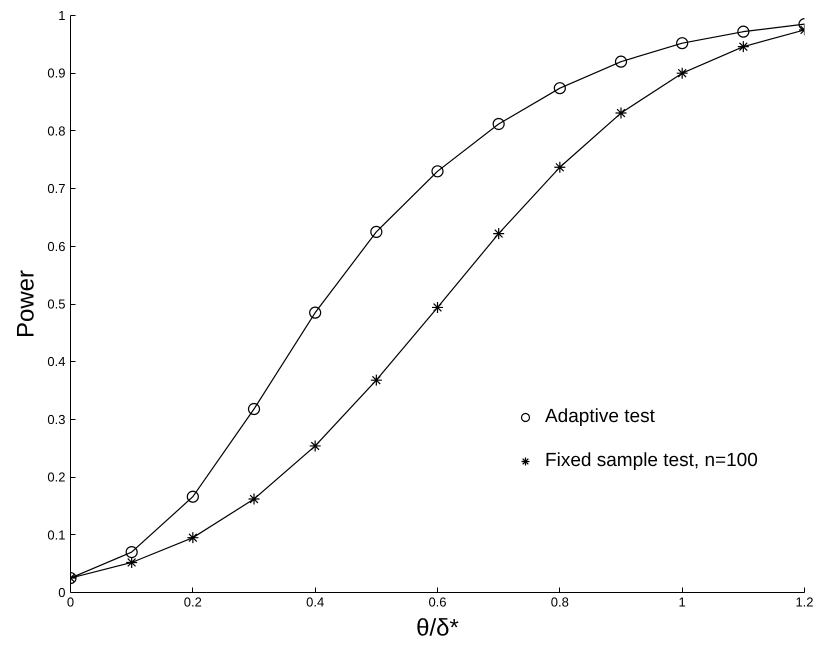 The width and height of the screenshot is (828, 652). I want to click on y-tick-label: 0.1, so click(56, 534).